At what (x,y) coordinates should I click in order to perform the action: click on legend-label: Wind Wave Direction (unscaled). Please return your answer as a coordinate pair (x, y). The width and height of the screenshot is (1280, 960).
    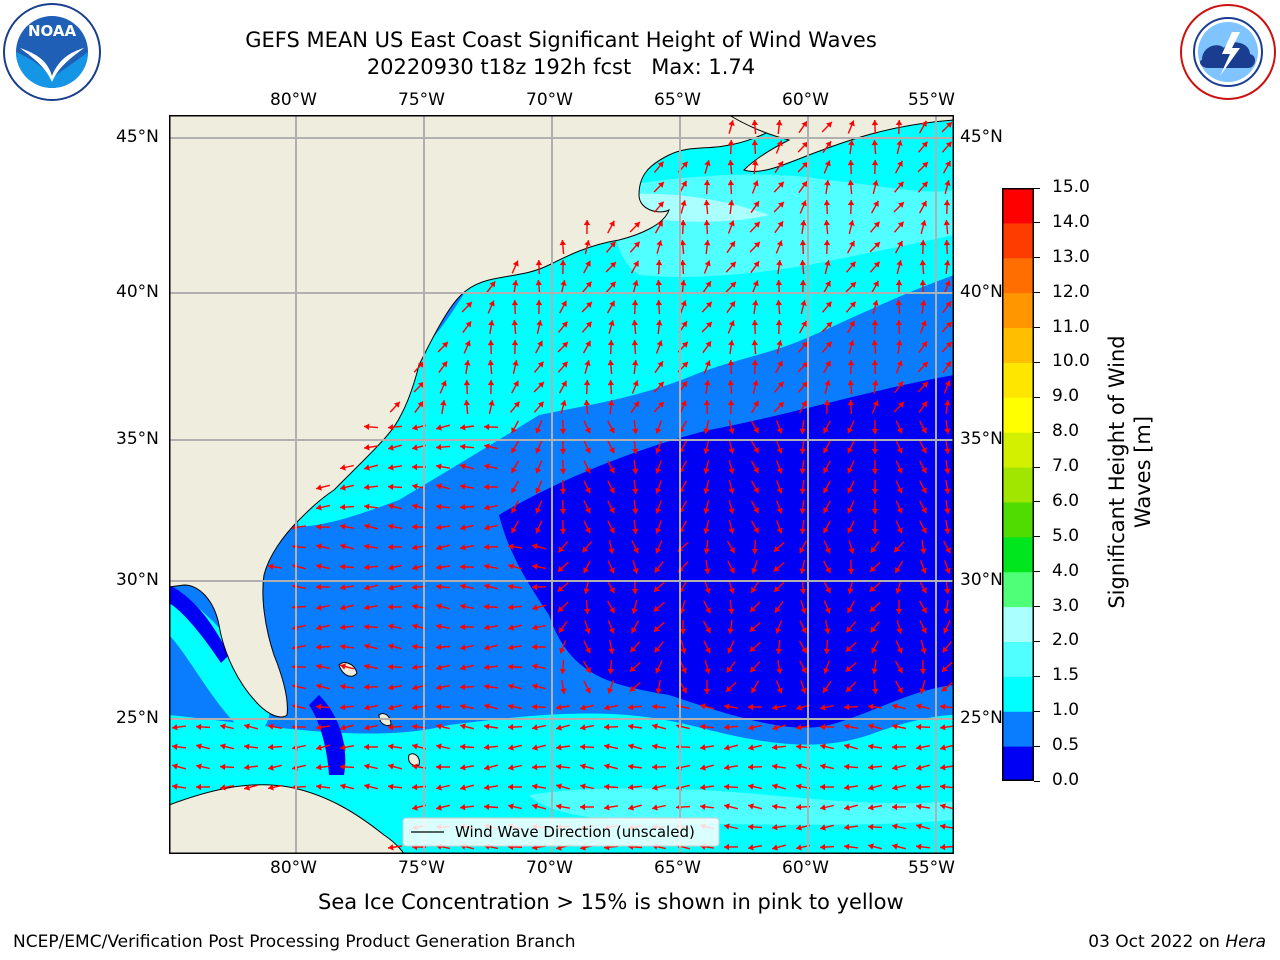
    Looking at the image, I should click on (575, 832).